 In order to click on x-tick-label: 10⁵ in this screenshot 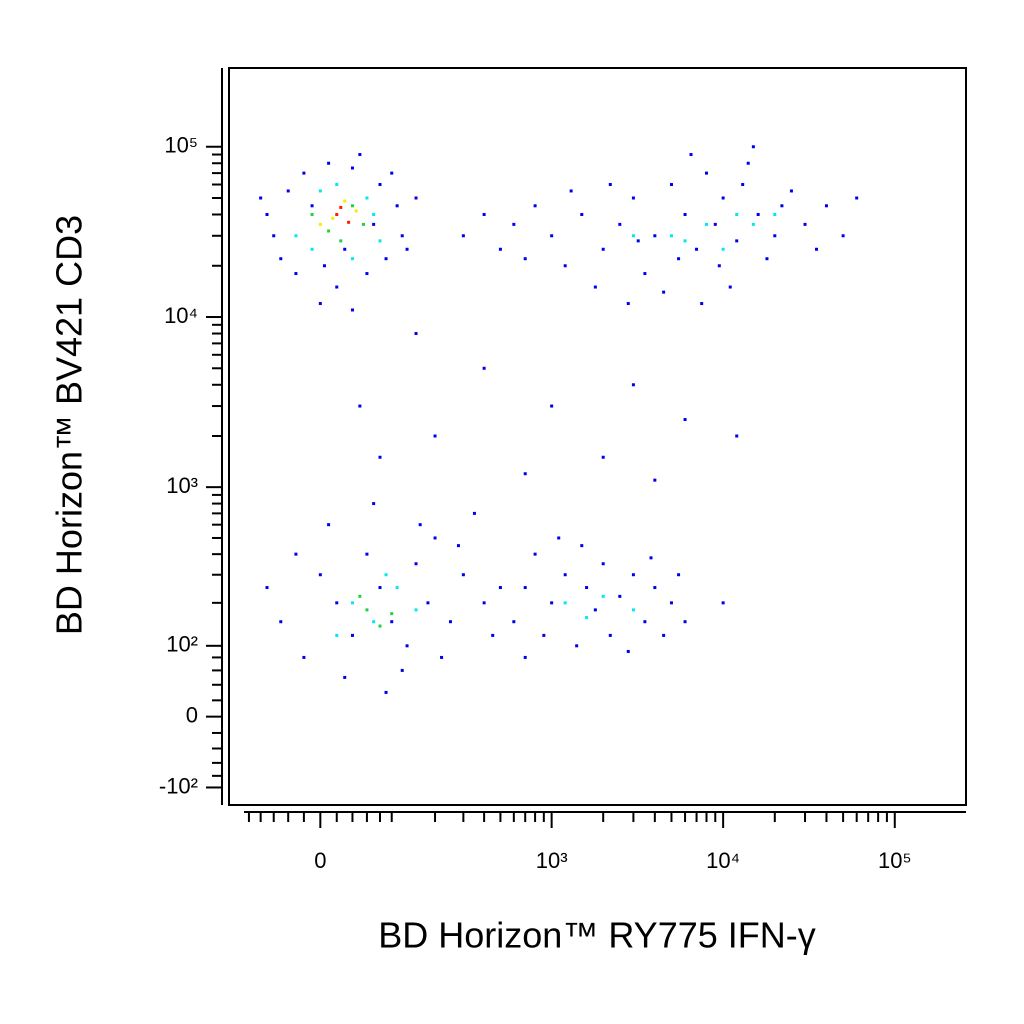, I will do `click(895, 860)`.